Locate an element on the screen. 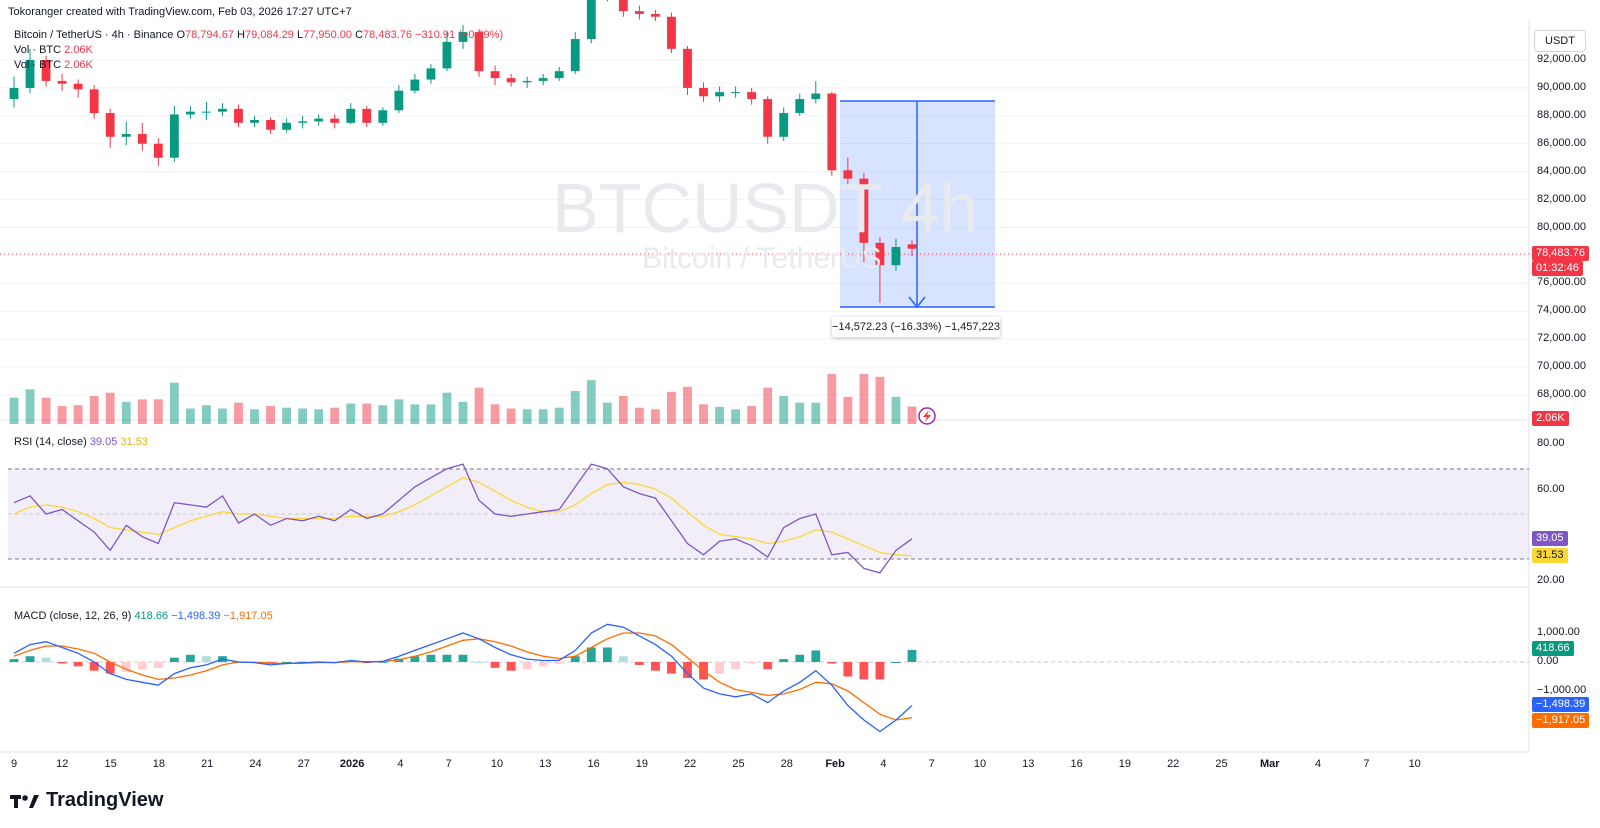  volume-legend-label-2: Vol · BTC is located at coordinates (38, 65).